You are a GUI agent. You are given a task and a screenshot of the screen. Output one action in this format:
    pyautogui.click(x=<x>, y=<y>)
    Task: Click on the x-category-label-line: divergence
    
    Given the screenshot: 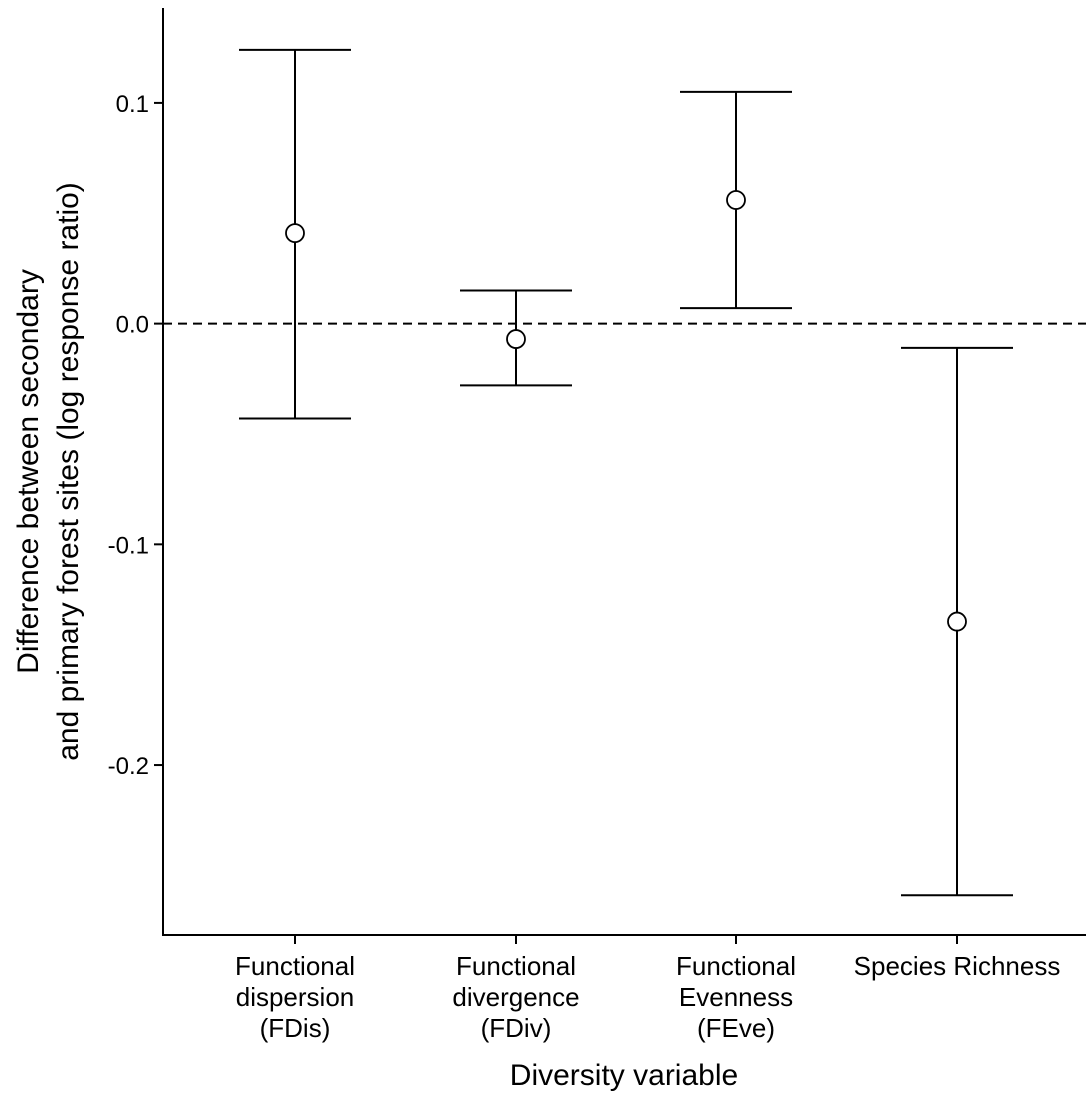 What is the action you would take?
    pyautogui.click(x=515, y=997)
    